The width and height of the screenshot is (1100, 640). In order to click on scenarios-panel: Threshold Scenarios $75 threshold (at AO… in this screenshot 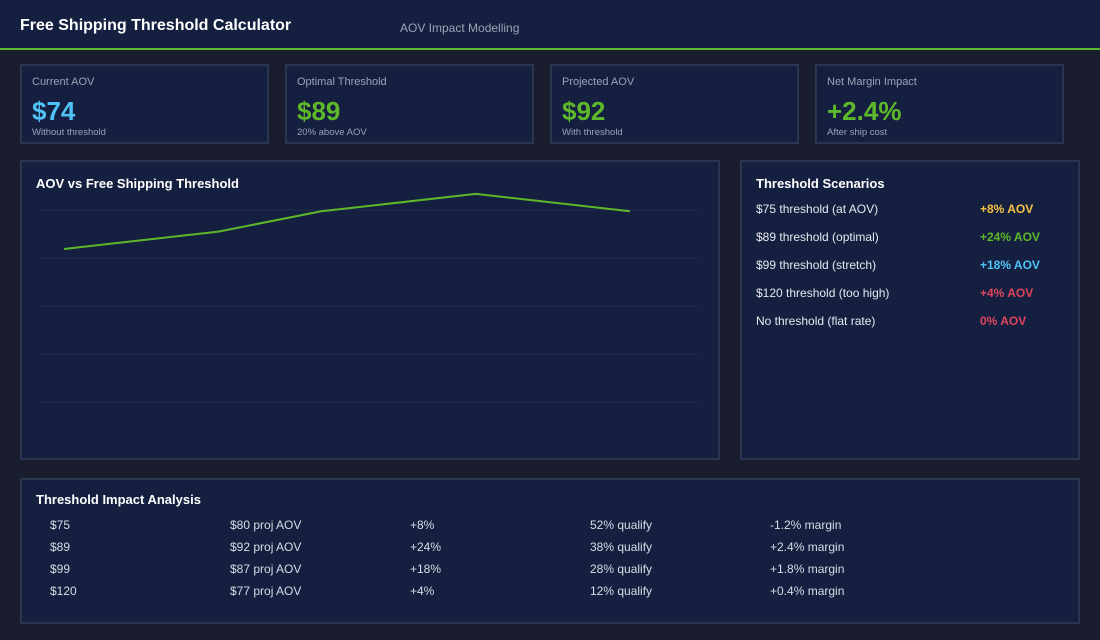, I will do `click(910, 310)`.